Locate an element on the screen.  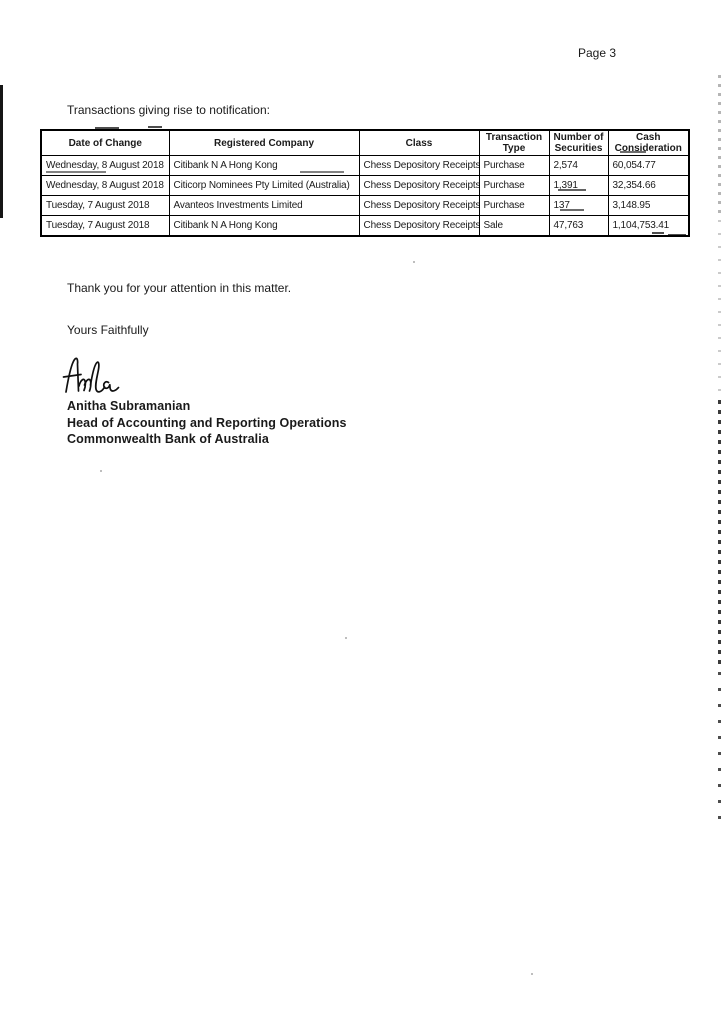
table-cell: 47,763 is located at coordinates (578, 226).